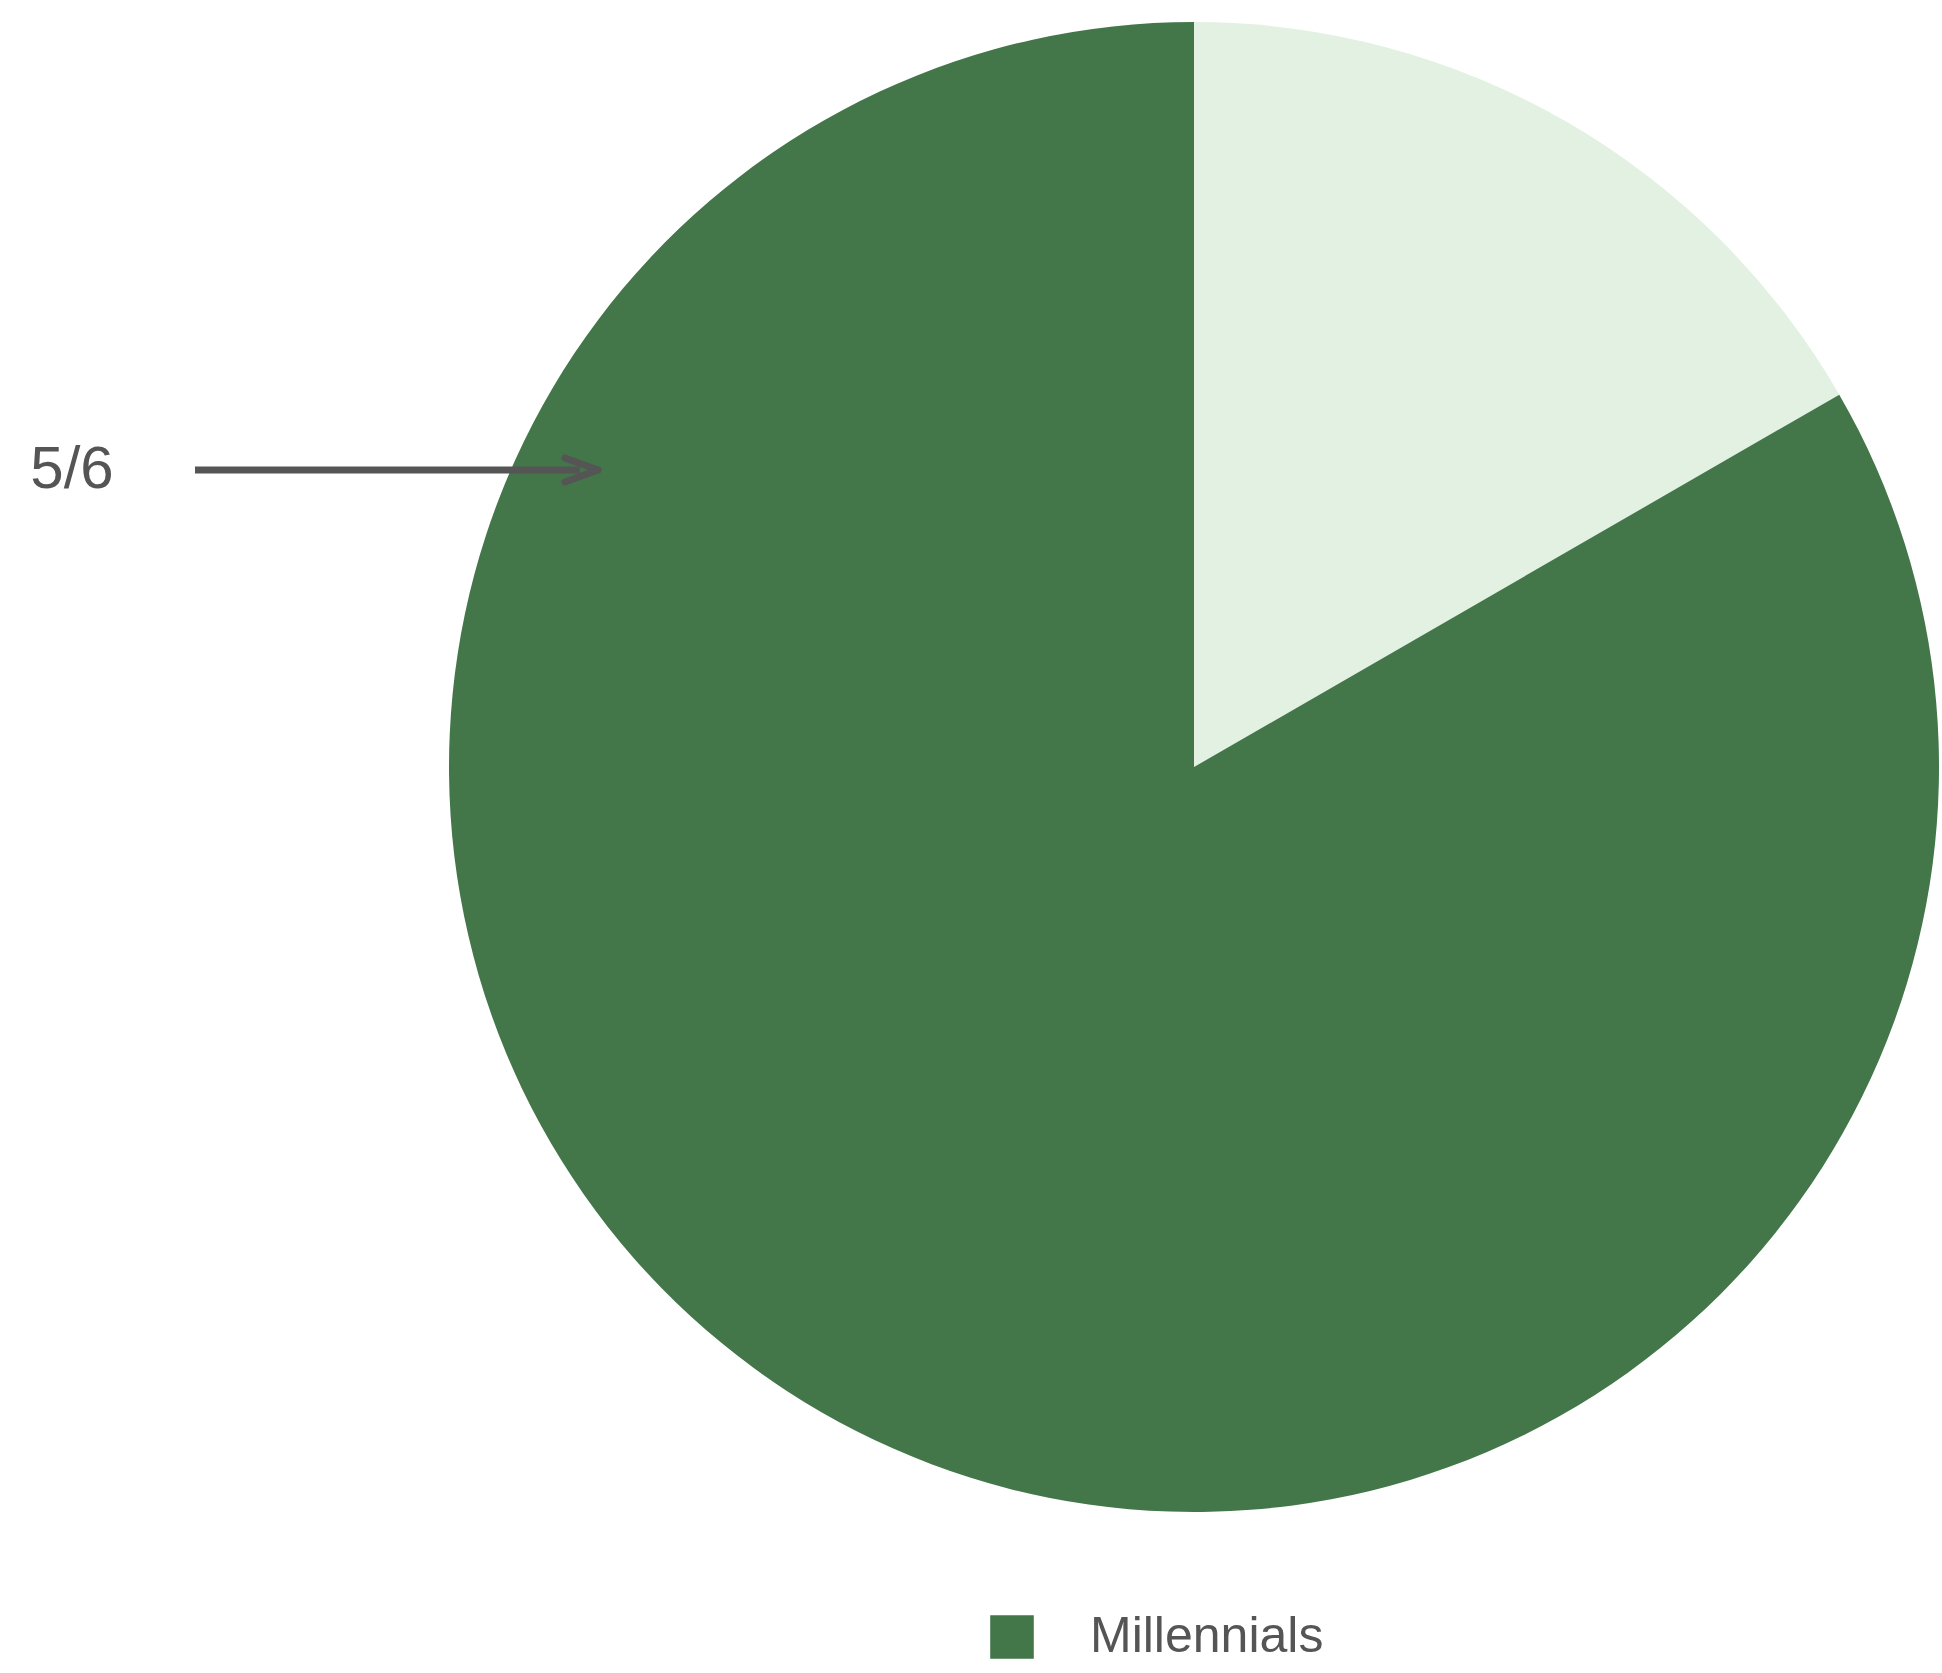  What do you see at coordinates (1207, 1635) in the screenshot?
I see `legend-label: Millennials` at bounding box center [1207, 1635].